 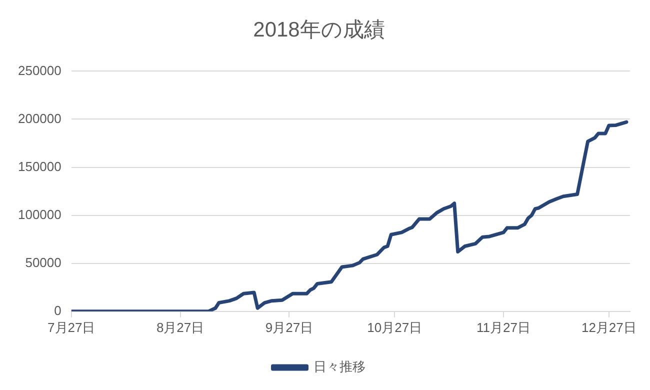 I want to click on chart-title: 2018年の成績, so click(x=319, y=30).